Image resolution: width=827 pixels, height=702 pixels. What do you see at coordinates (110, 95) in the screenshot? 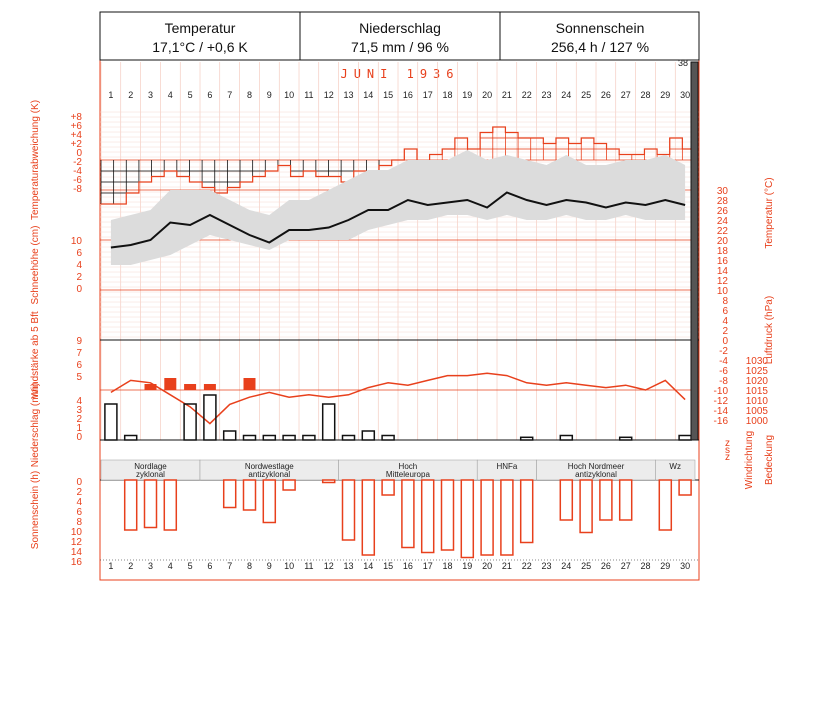
I see `day-label-top: 1` at bounding box center [110, 95].